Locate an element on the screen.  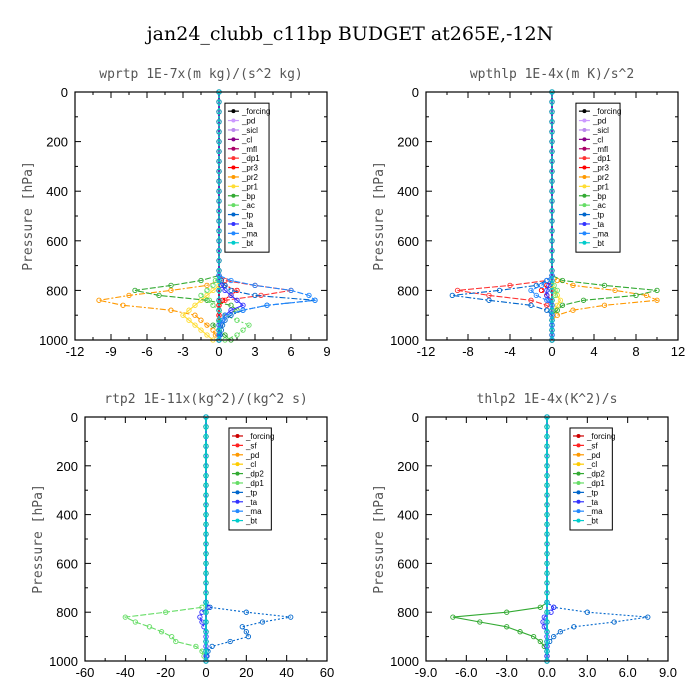
x-tick-label: 8 is located at coordinates (635, 351).